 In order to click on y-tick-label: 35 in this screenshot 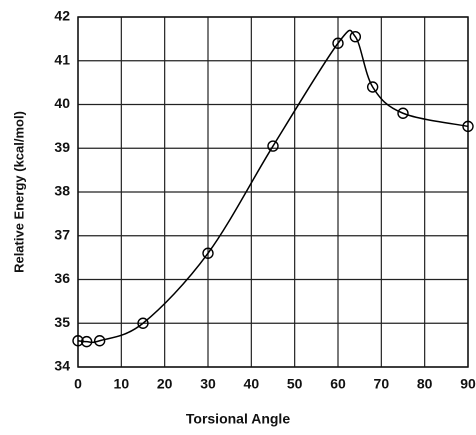, I will do `click(62, 322)`.